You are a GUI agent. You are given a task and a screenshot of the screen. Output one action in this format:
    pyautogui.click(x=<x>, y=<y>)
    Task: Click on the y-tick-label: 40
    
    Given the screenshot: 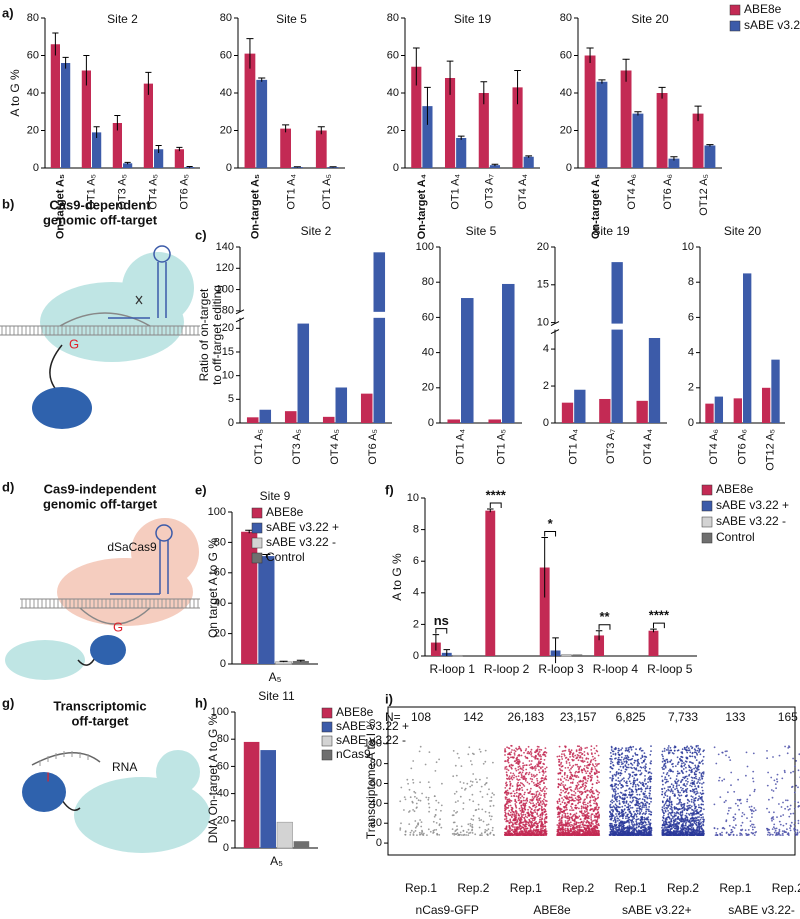 What is the action you would take?
    pyautogui.click(x=226, y=93)
    